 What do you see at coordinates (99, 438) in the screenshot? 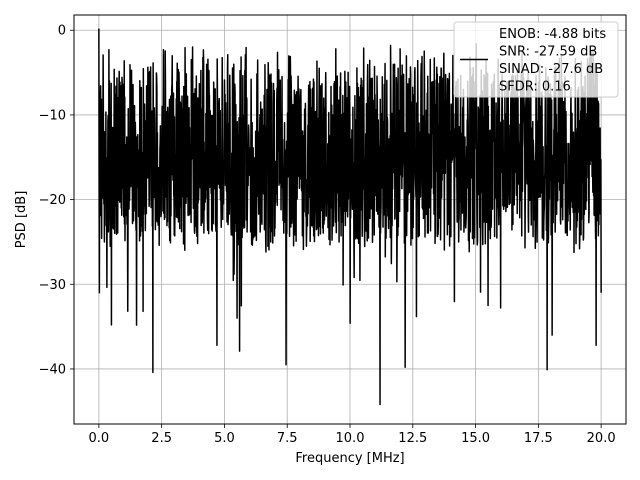
I see `x-tick-label: 0.0` at bounding box center [99, 438].